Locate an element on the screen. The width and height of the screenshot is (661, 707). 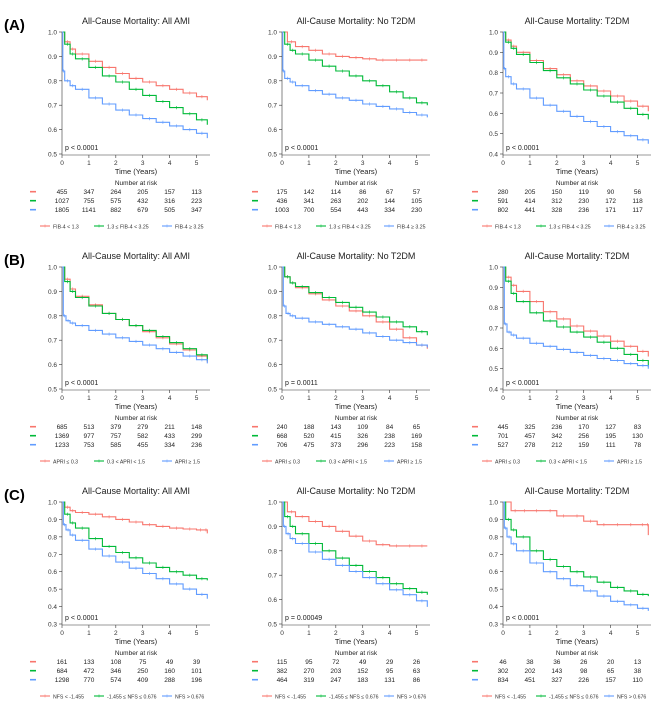
risk-value: 520 is located at coordinates (308, 436).